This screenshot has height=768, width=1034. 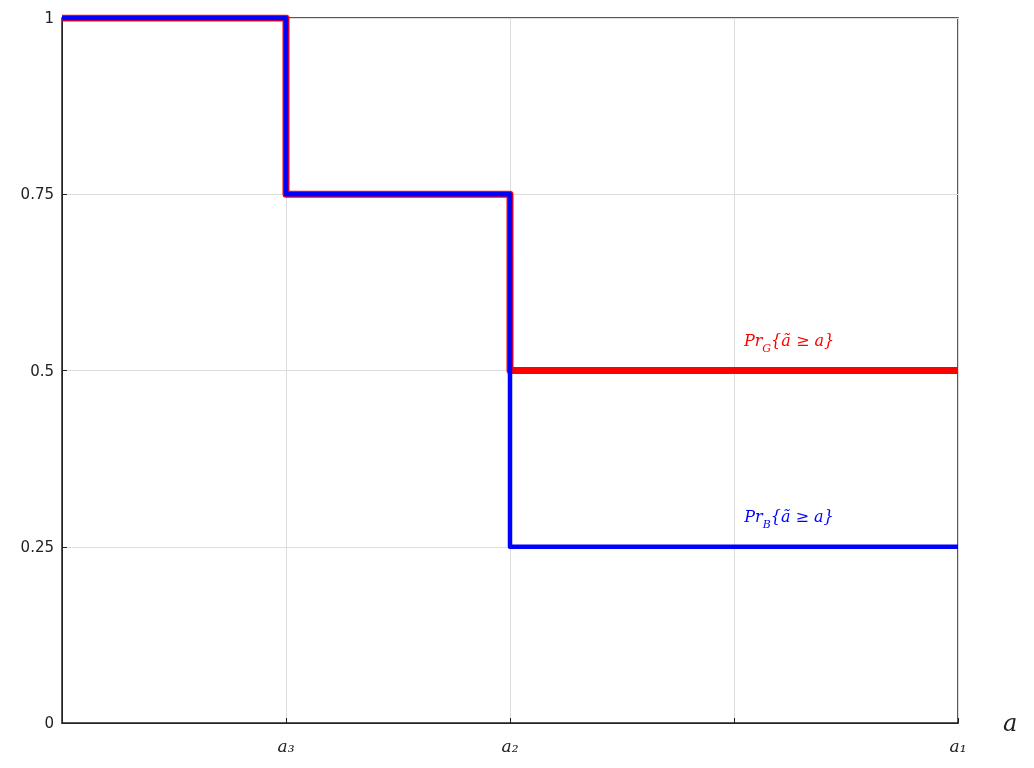 I want to click on y-tick-label: 0.5, so click(x=42, y=370).